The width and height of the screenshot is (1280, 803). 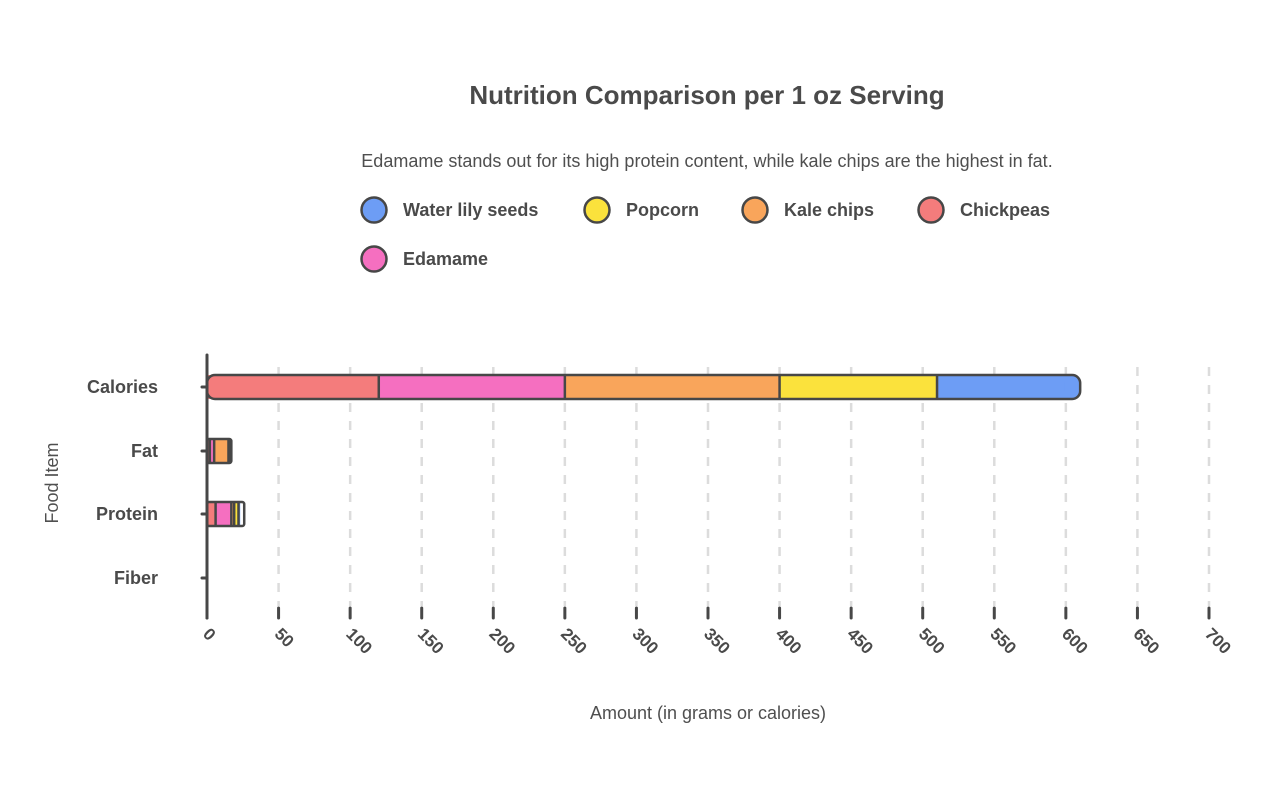 I want to click on x-tick-label-350: 350, so click(x=716, y=640).